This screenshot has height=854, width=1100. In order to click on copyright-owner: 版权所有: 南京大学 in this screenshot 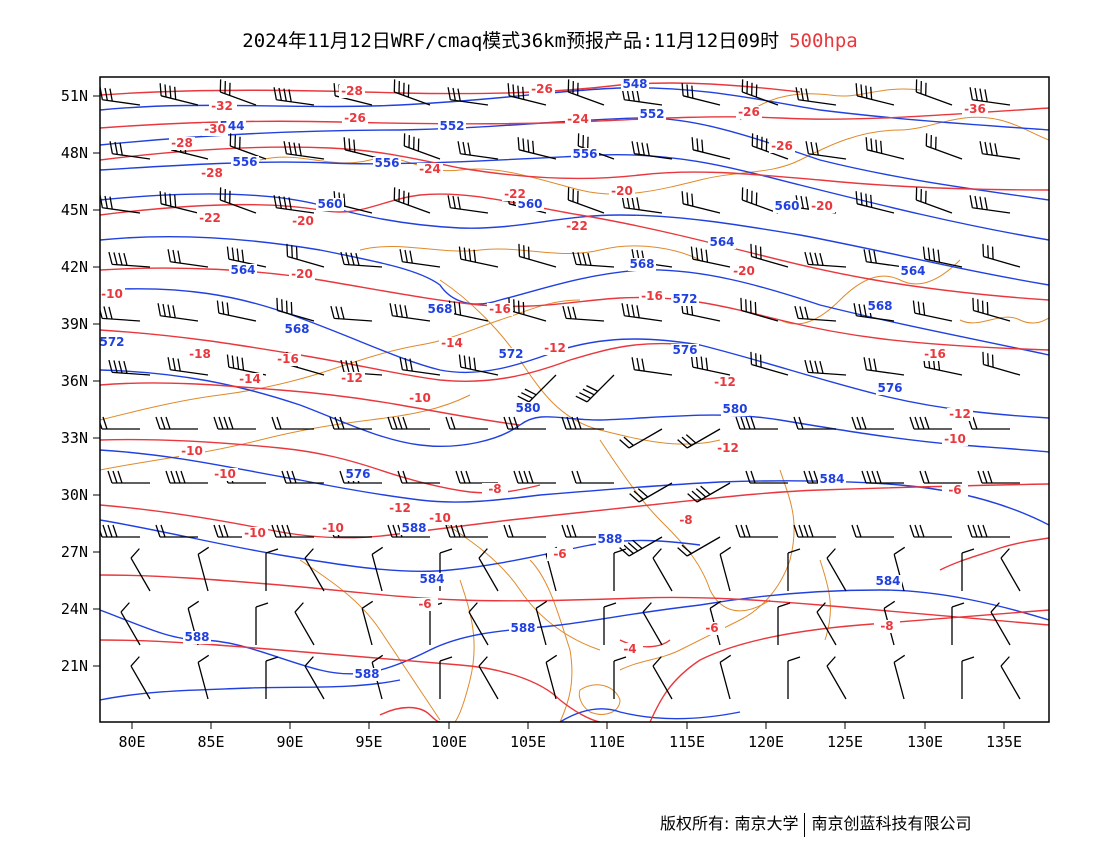, I will do `click(729, 823)`.